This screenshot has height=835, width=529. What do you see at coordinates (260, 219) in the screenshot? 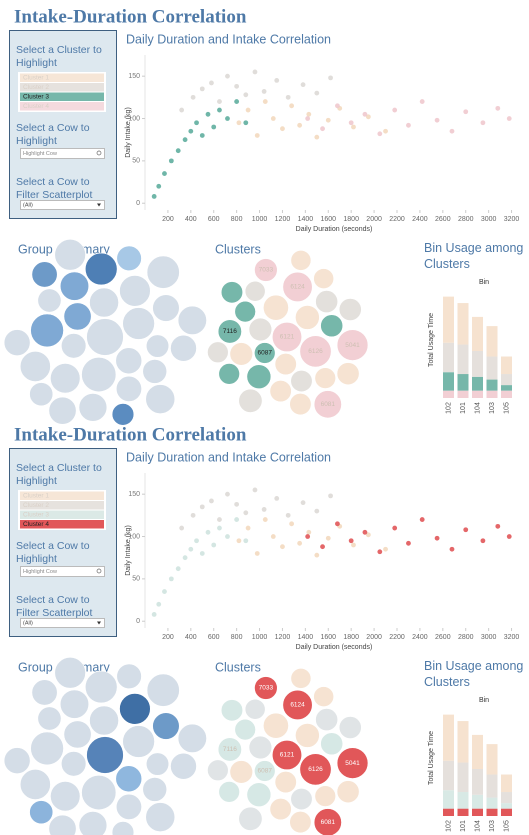
I see `x-tick-label: 1000` at bounding box center [260, 219].